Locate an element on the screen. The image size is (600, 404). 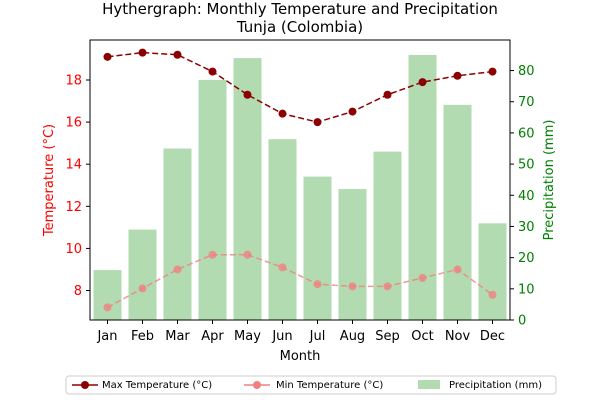
min-temperature-point-nov is located at coordinates (457, 269).